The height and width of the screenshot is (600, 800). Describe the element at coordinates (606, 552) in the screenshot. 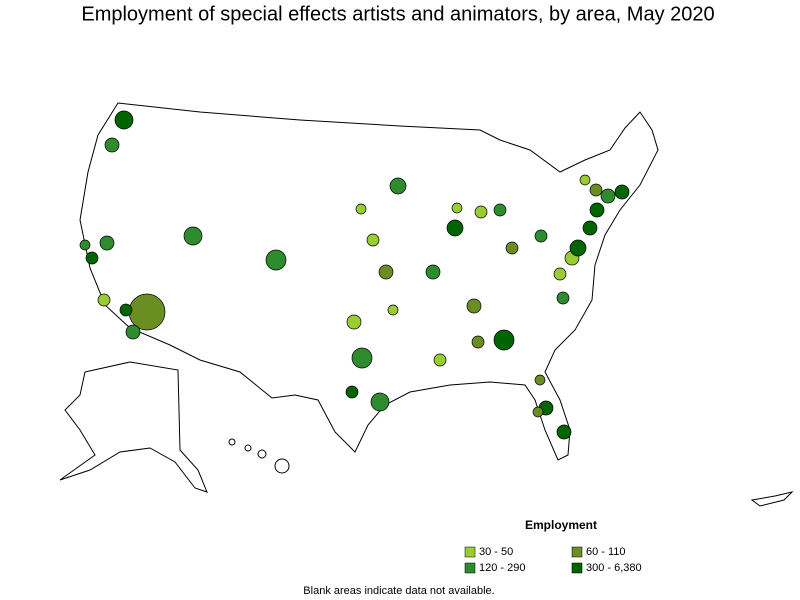

I see `legend-label: 60 - 110` at that location.